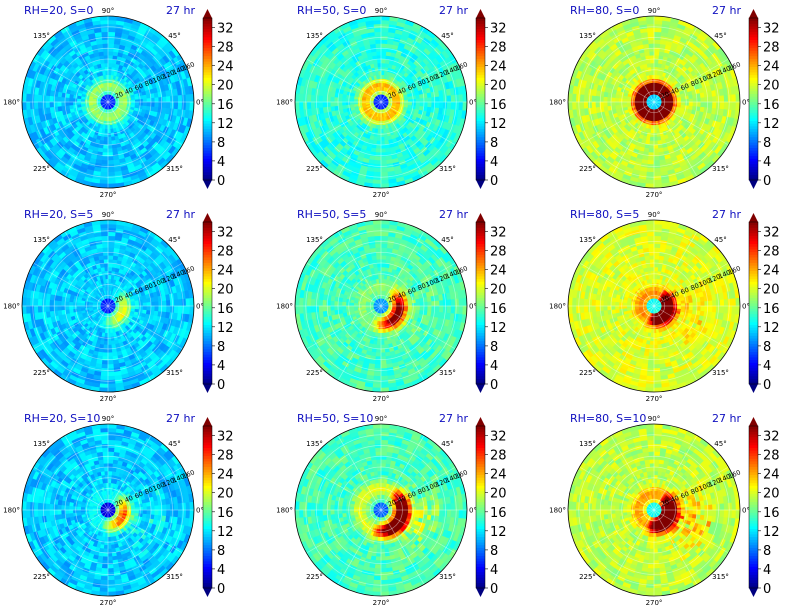  I want to click on angle-tick-label: 0°, so click(200, 103).